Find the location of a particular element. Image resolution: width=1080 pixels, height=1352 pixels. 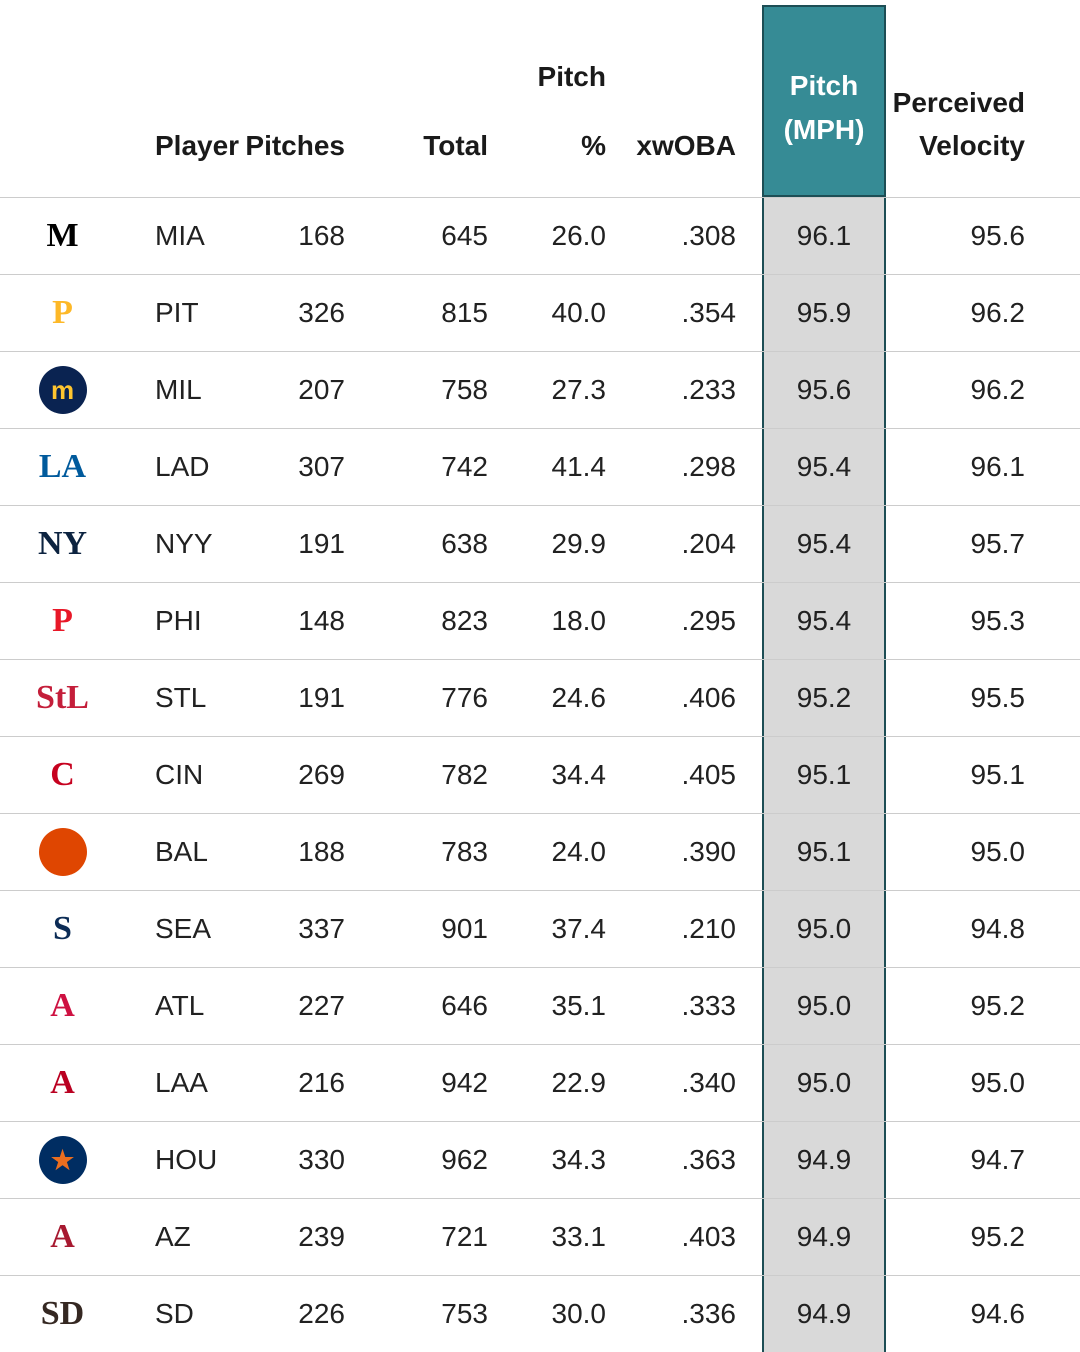

cell-pitch-mph: 95.1 is located at coordinates (824, 852).